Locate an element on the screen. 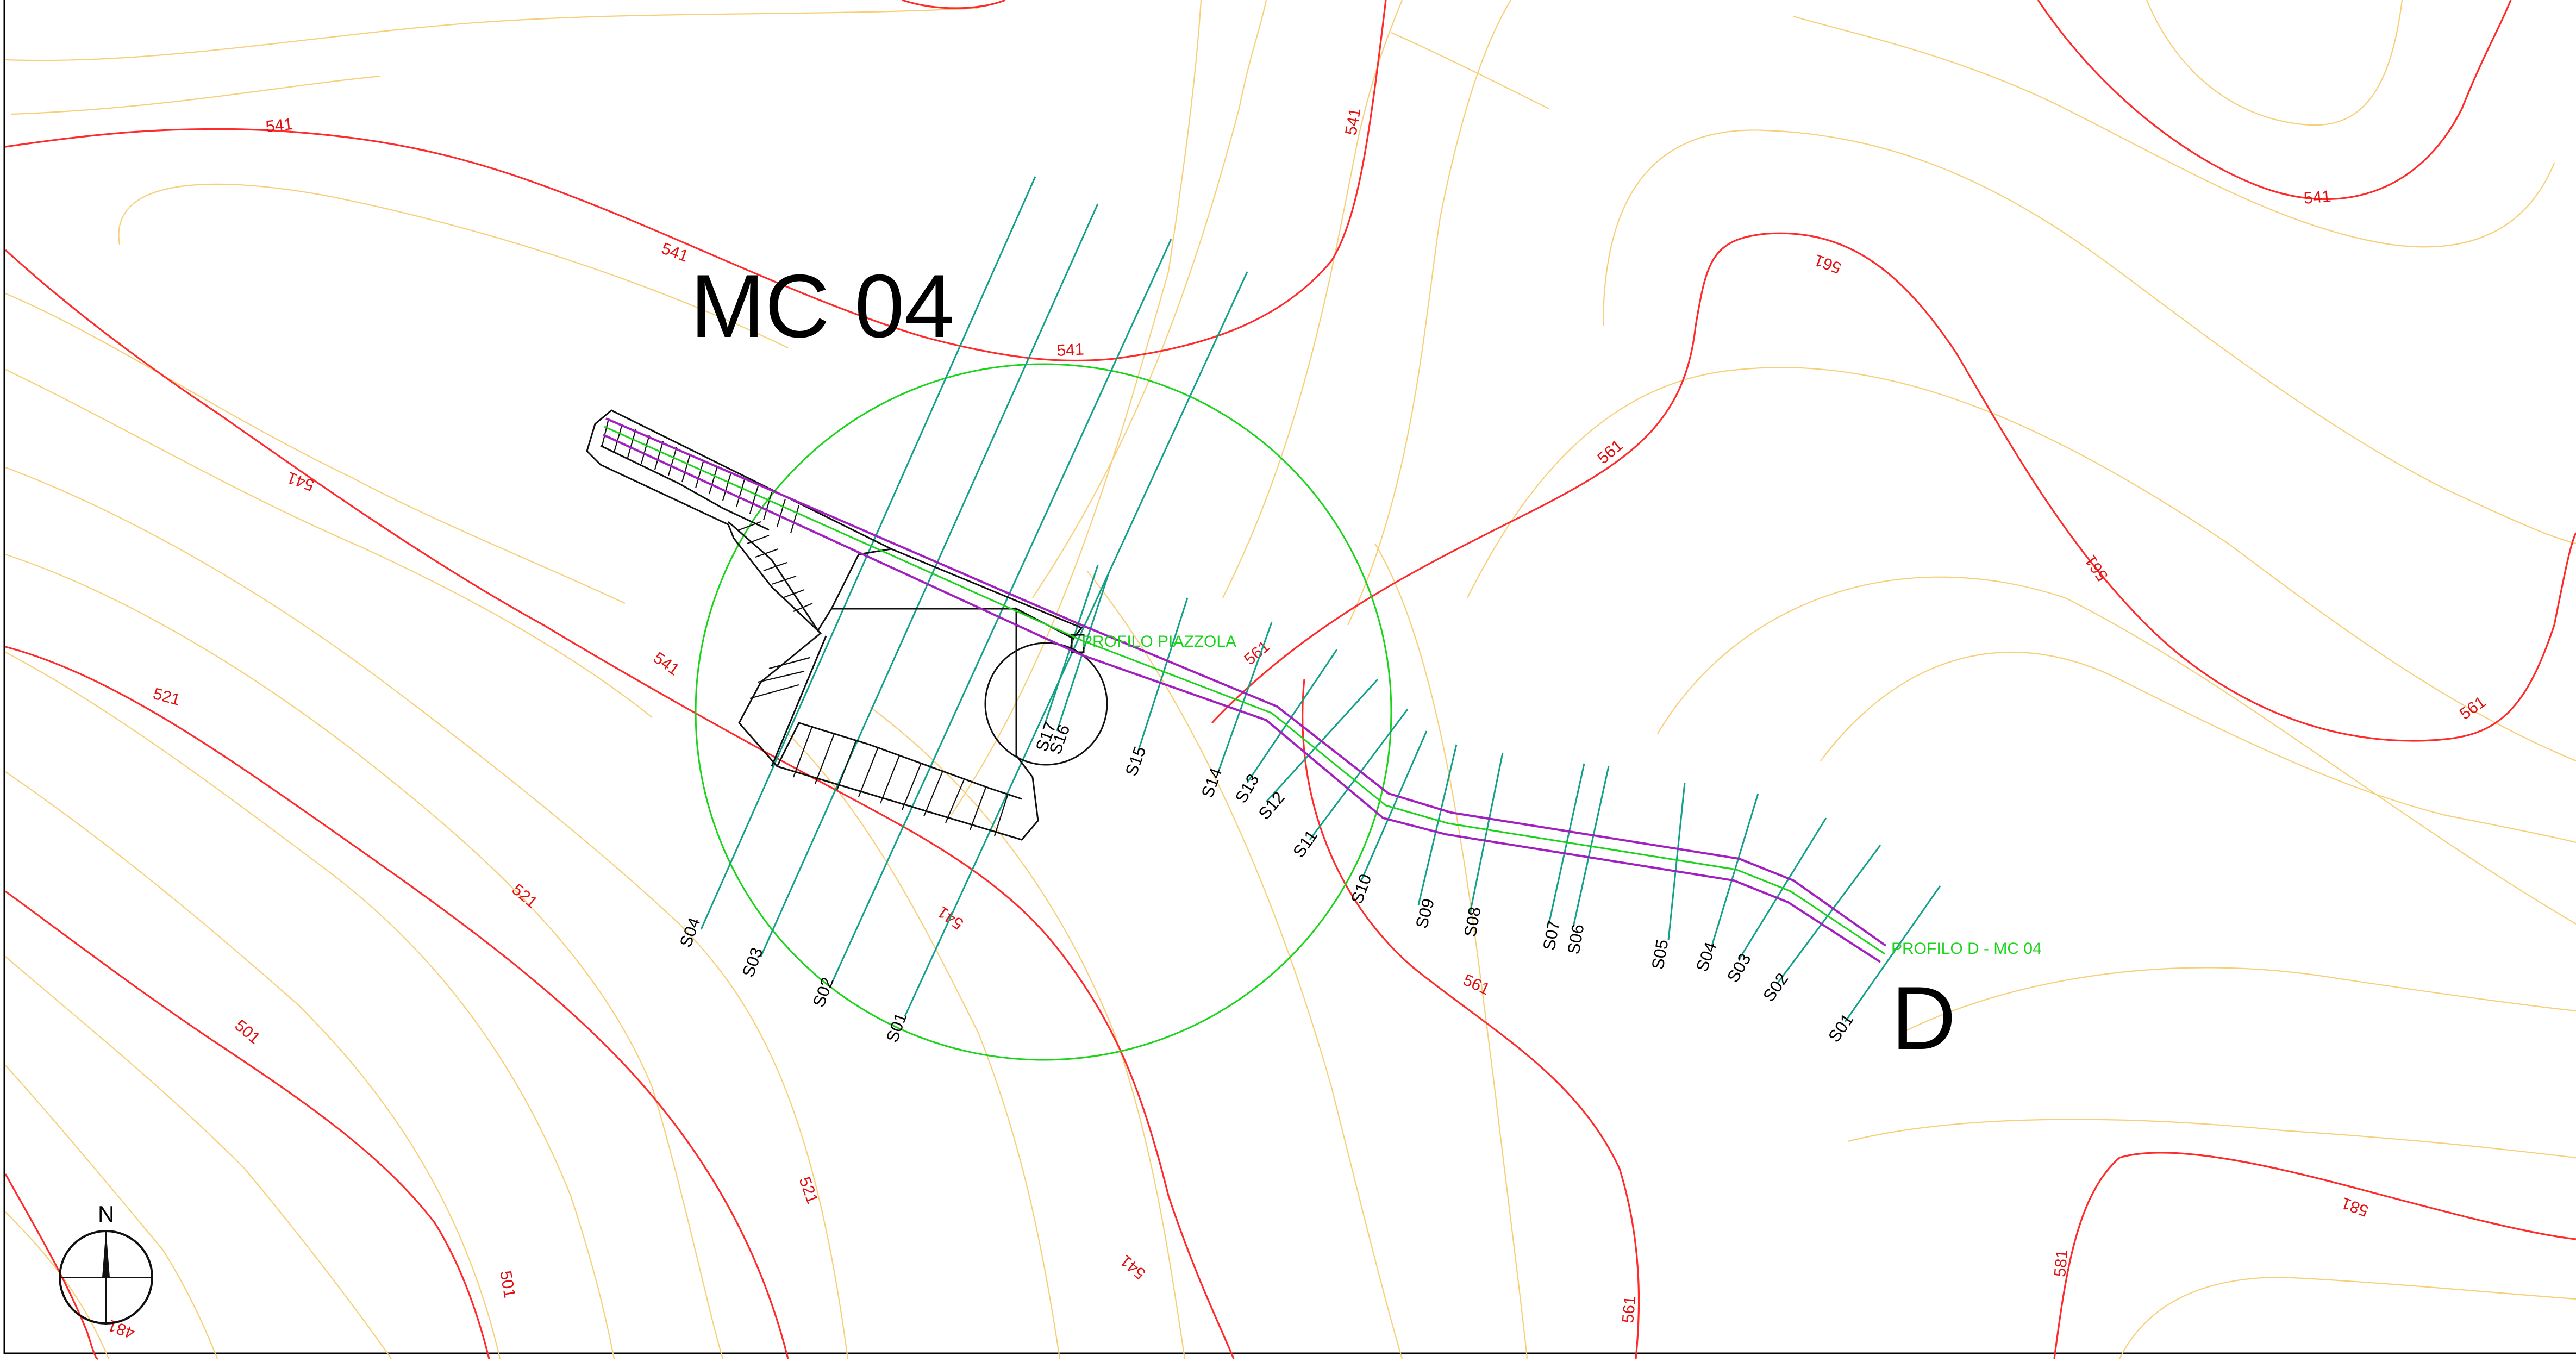 The image size is (2576, 1368). section-label: S10 is located at coordinates (1361, 889).